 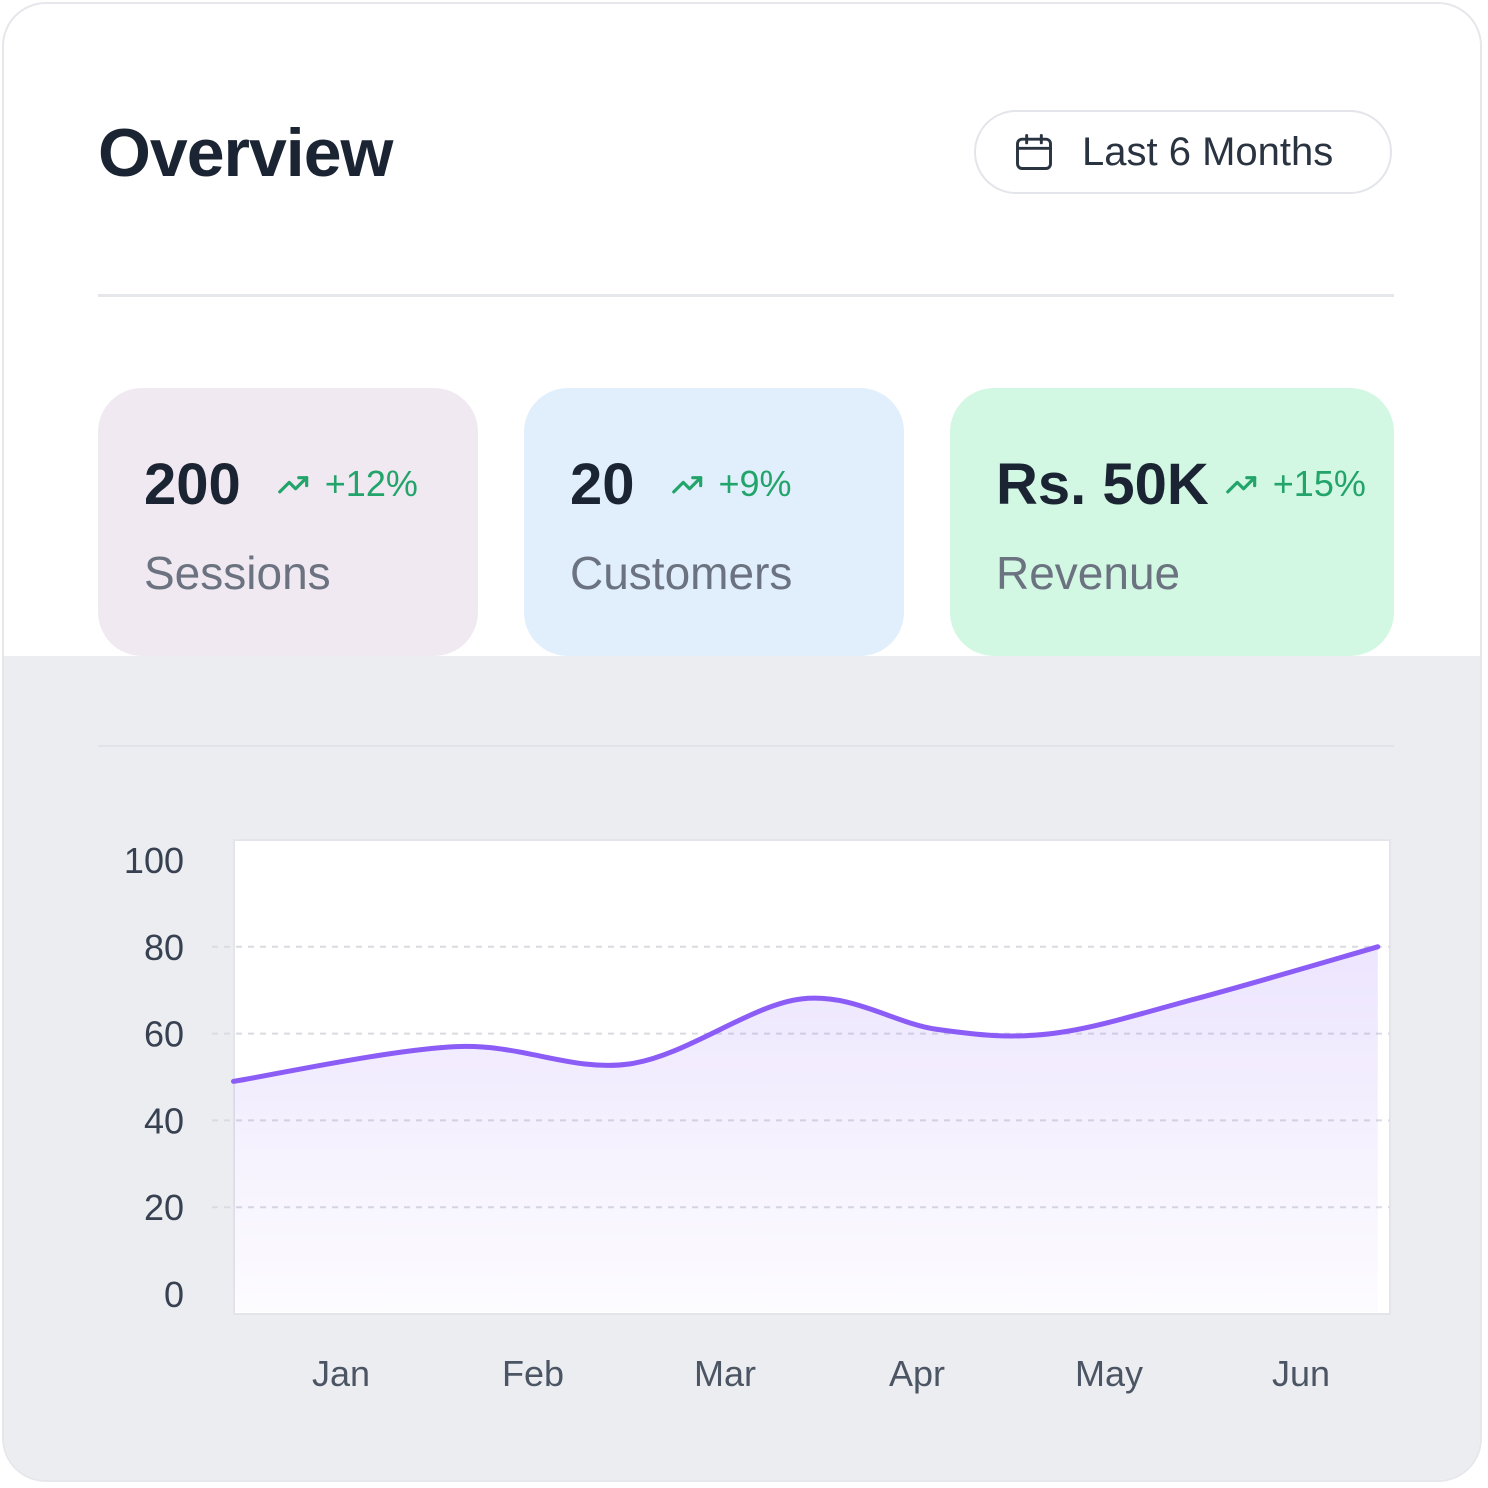 What do you see at coordinates (681, 573) in the screenshot?
I see `stat-label: Customers` at bounding box center [681, 573].